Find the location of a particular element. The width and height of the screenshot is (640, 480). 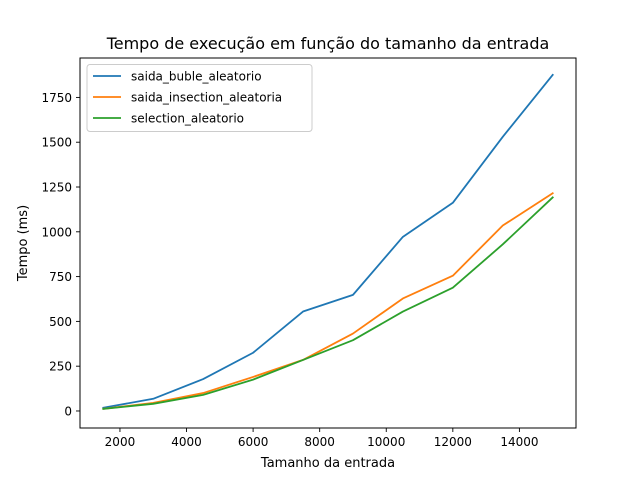

x-tick-label: 4000 is located at coordinates (186, 442).